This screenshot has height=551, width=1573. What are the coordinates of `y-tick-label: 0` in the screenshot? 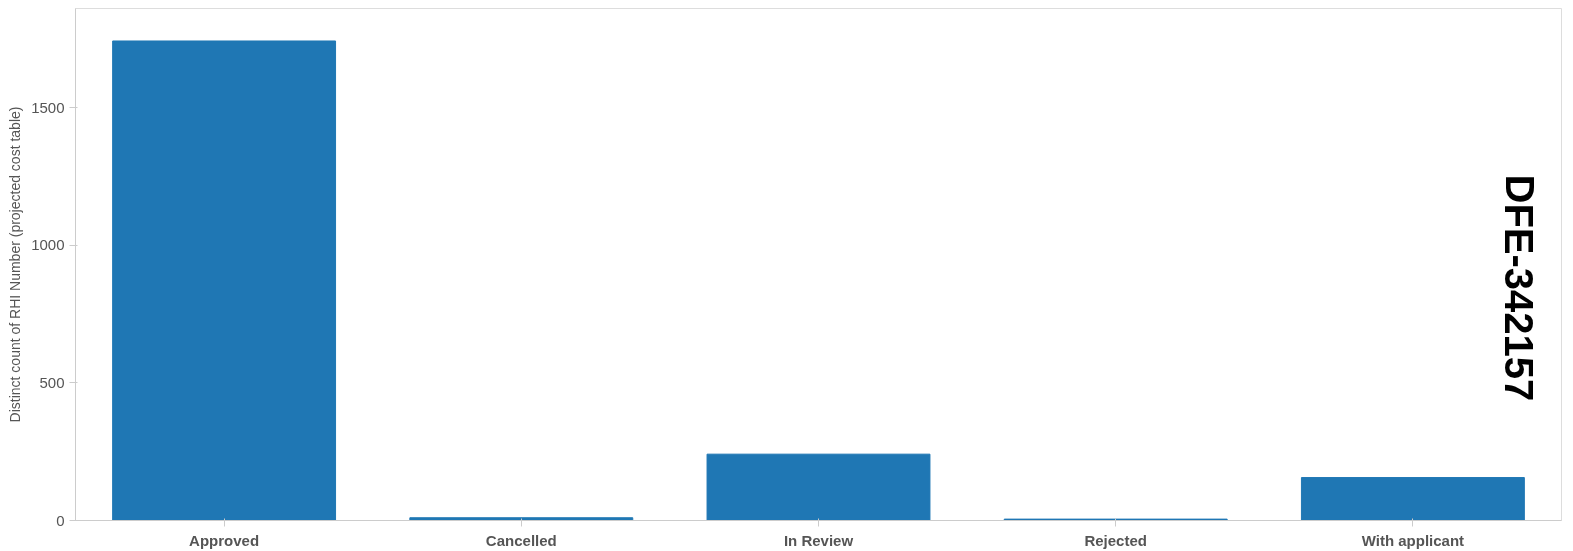 It's located at (60, 520).